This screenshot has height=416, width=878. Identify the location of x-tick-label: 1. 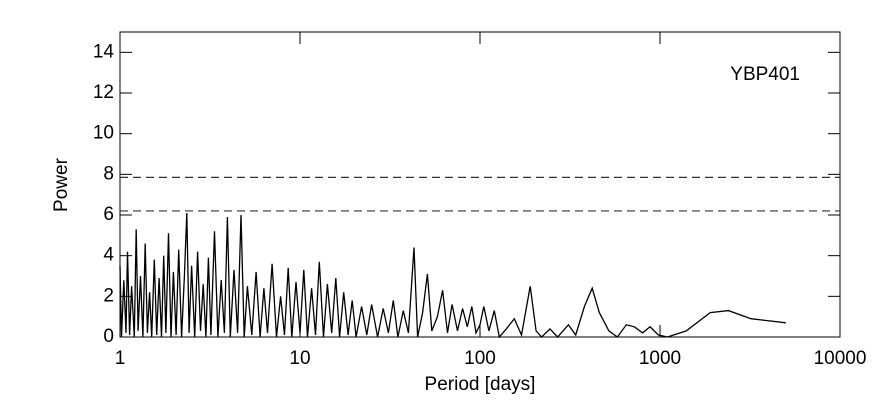
(120, 358).